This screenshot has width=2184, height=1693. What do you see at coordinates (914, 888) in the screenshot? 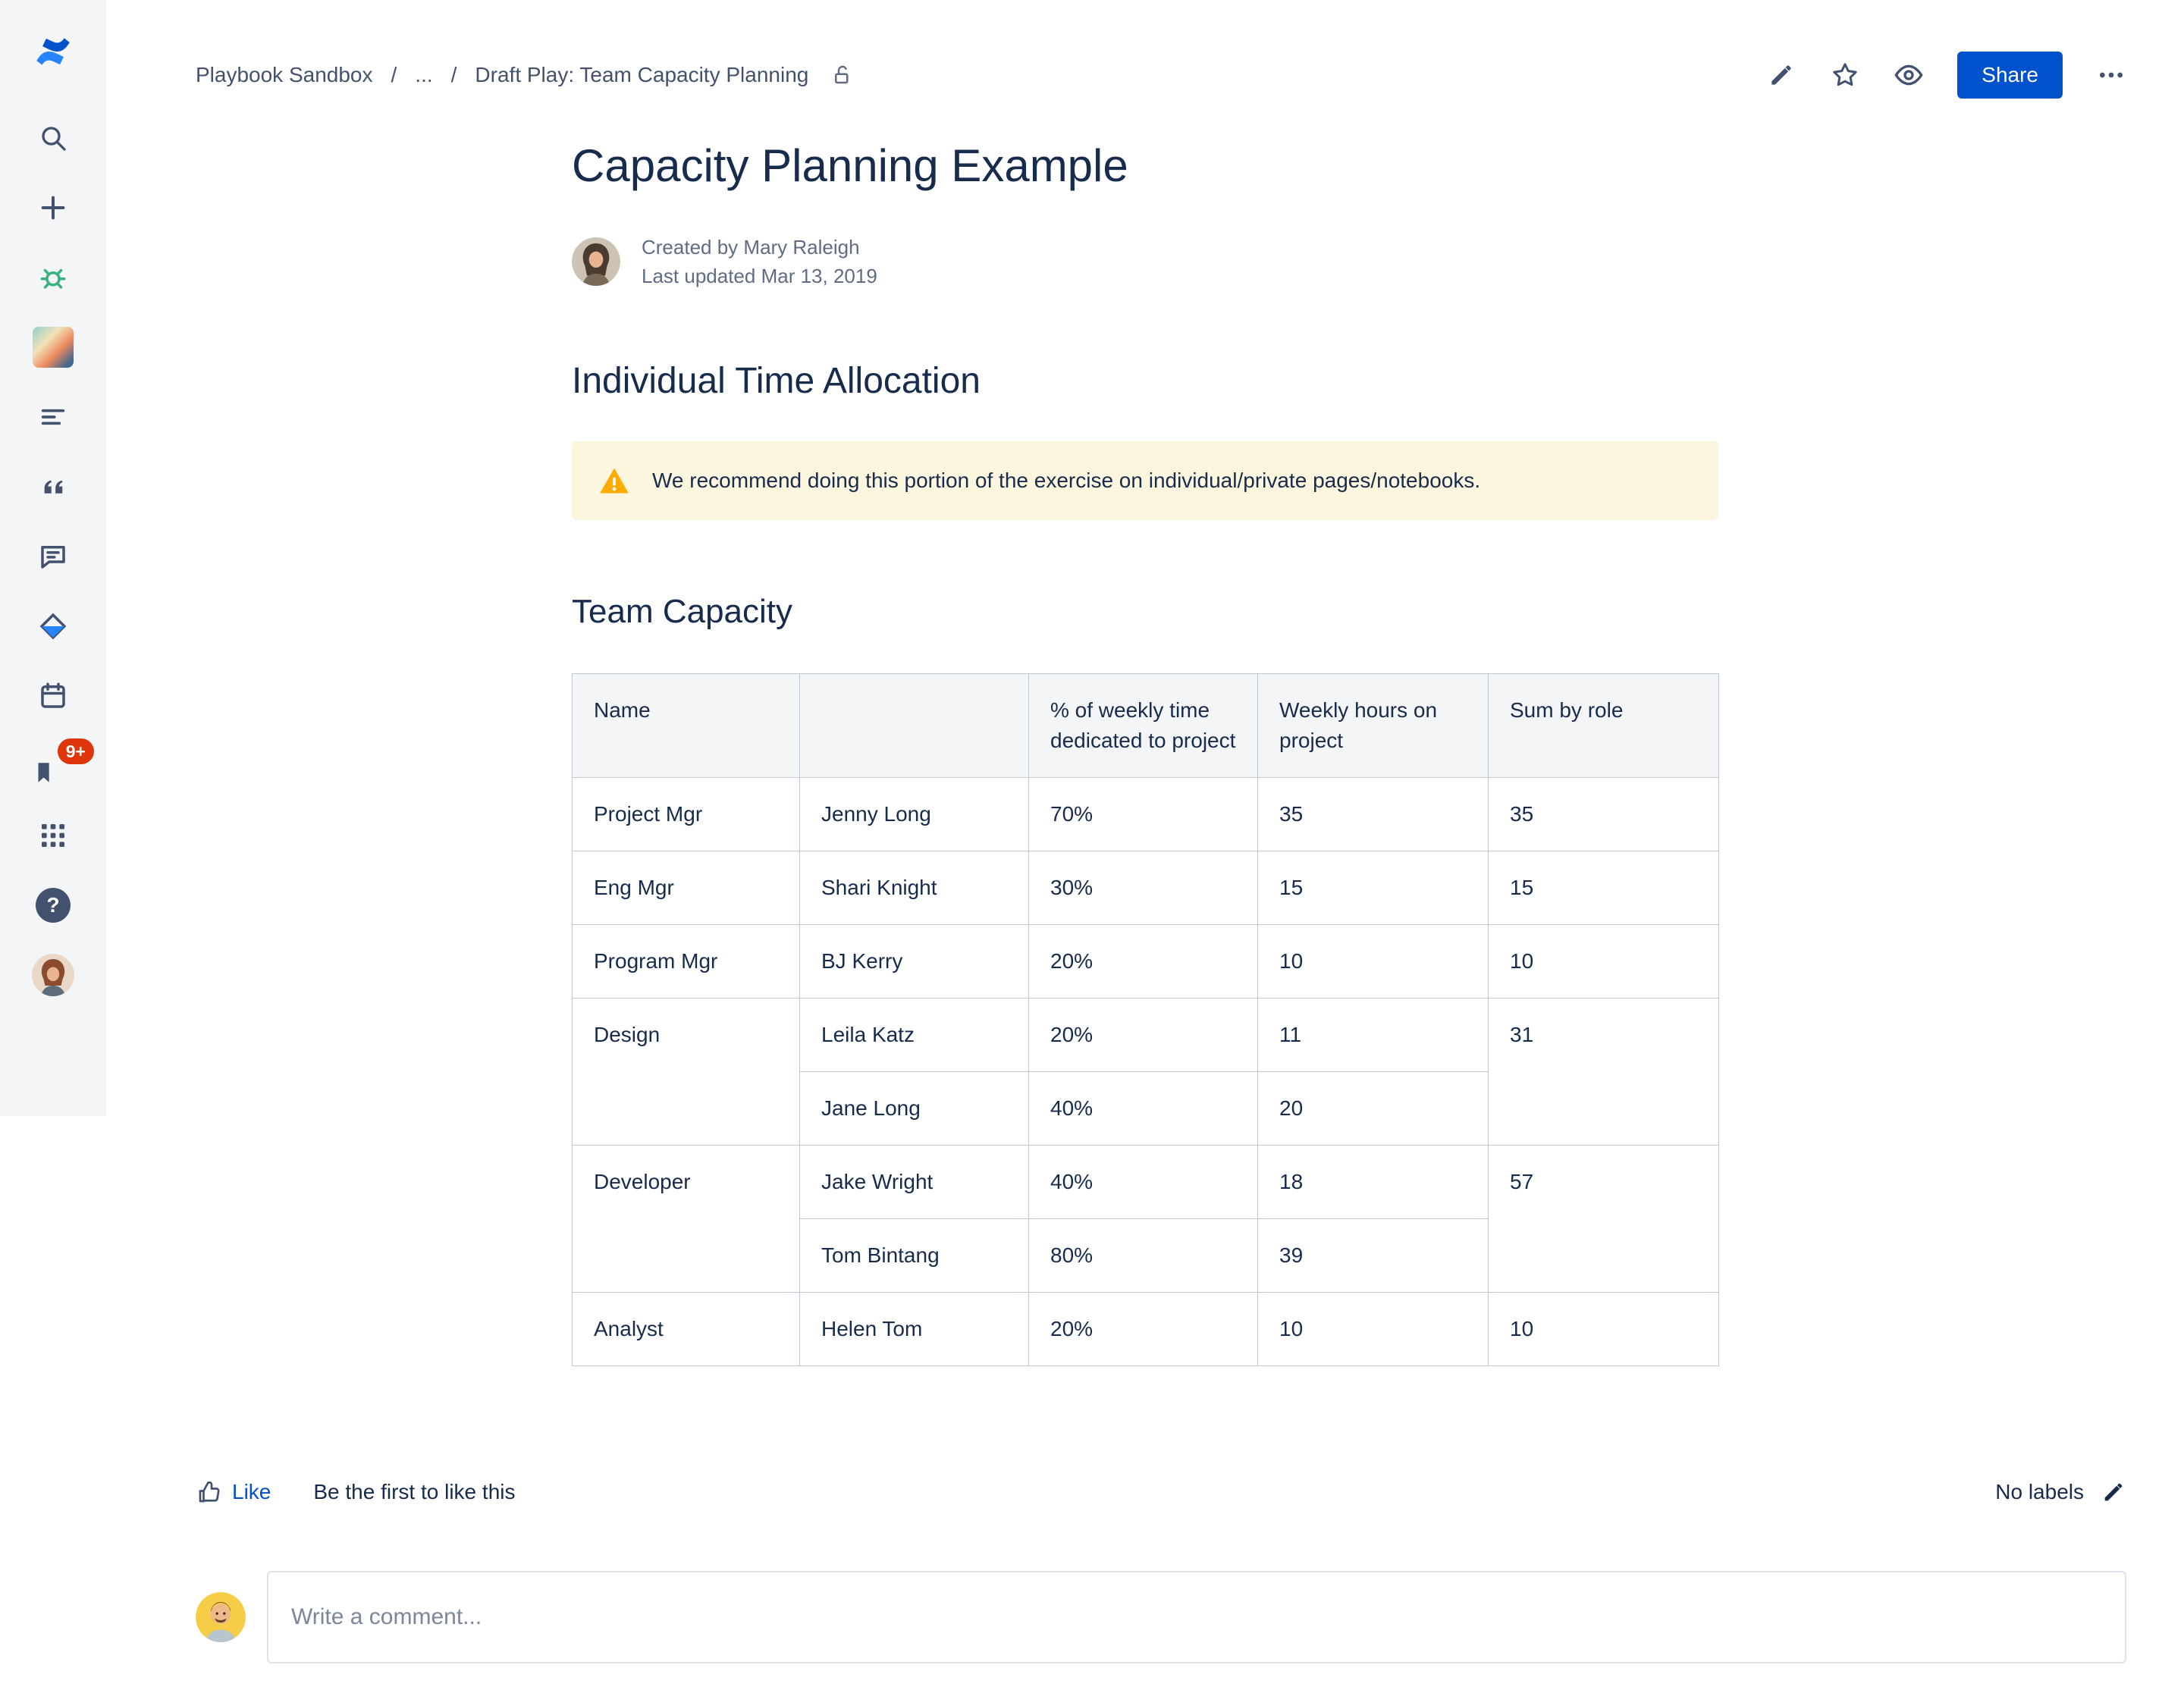
I see `cell-name: Shari Knight` at bounding box center [914, 888].